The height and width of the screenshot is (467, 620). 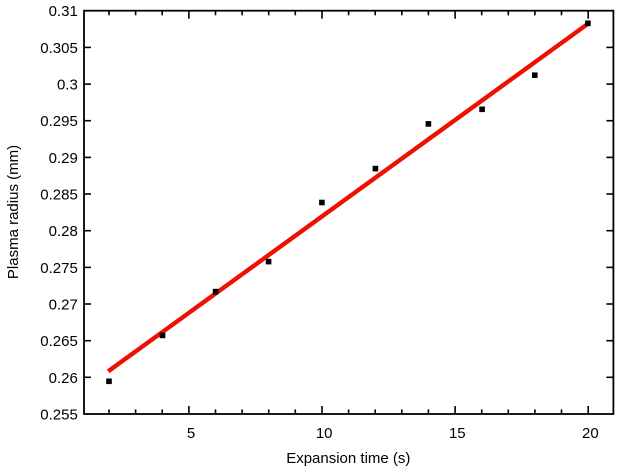 I want to click on svg-text: 0.265, so click(x=59, y=341).